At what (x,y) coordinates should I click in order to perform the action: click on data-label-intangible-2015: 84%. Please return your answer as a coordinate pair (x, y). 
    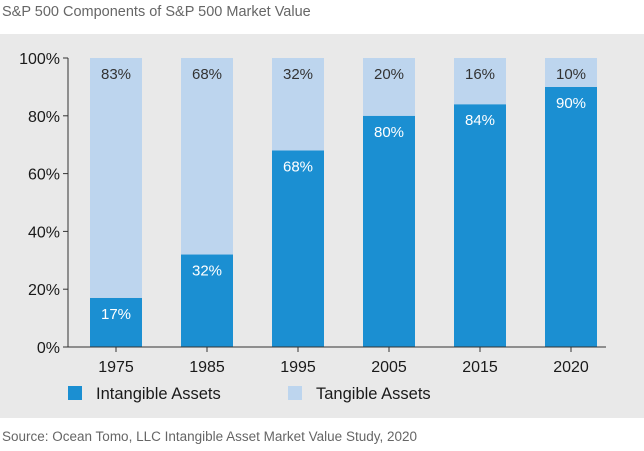
    Looking at the image, I should click on (480, 120).